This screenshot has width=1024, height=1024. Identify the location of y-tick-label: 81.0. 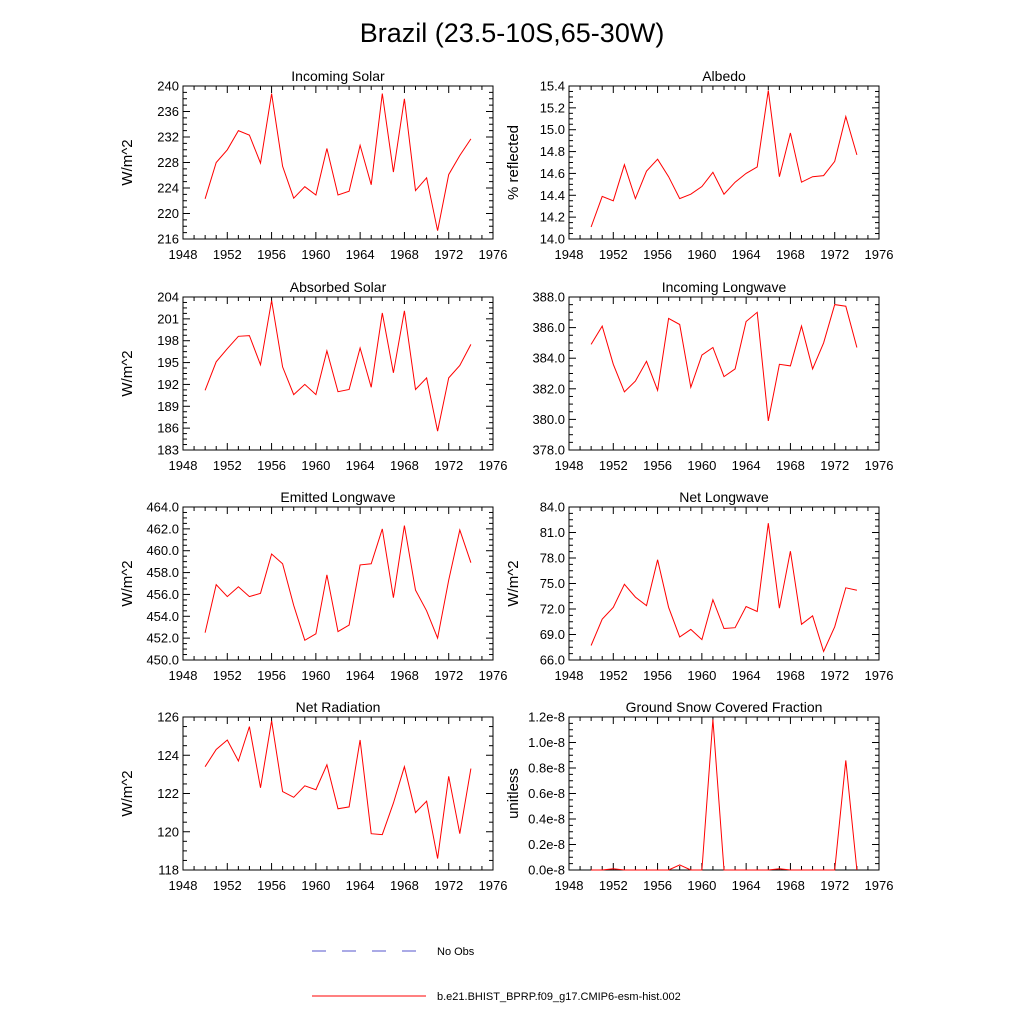
(552, 532).